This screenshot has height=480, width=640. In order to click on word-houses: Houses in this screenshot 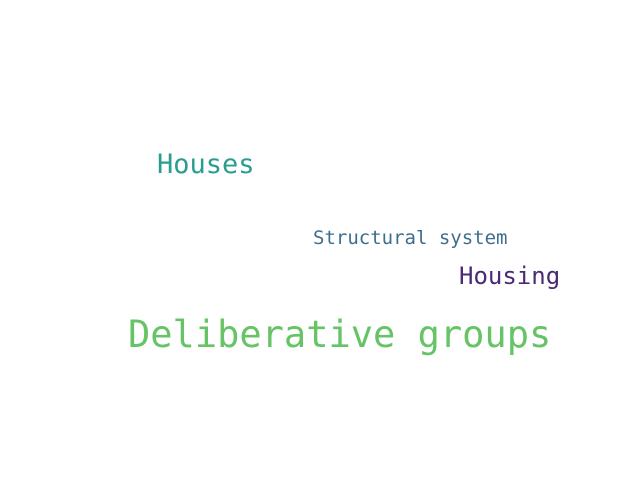, I will do `click(206, 164)`.